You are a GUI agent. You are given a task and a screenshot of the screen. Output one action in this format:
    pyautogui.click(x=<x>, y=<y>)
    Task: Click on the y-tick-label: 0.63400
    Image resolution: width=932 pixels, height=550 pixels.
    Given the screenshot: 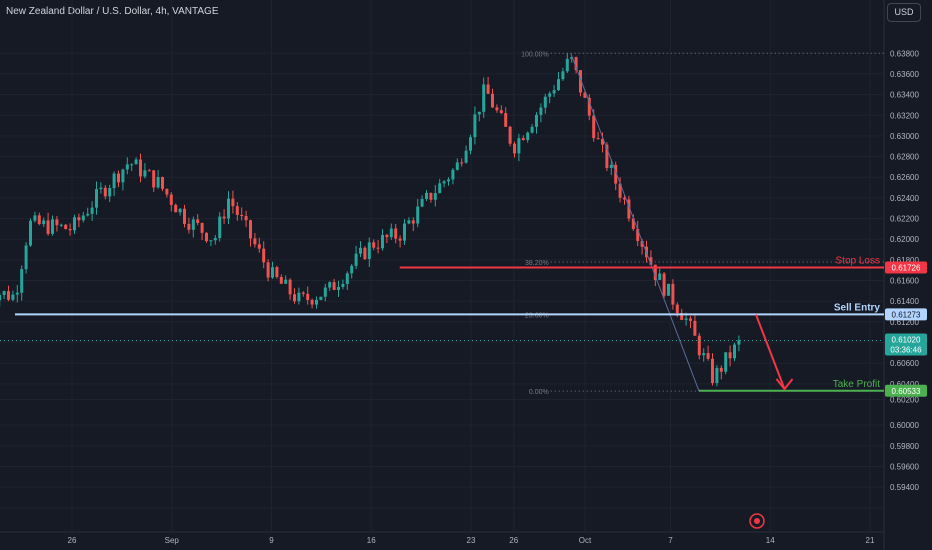 What is the action you would take?
    pyautogui.click(x=904, y=95)
    